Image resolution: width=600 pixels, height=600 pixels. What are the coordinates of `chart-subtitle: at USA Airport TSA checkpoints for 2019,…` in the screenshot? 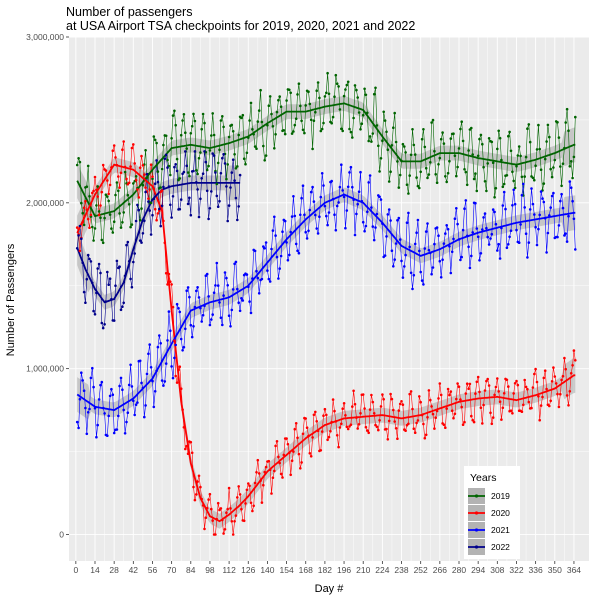 It's located at (240, 26).